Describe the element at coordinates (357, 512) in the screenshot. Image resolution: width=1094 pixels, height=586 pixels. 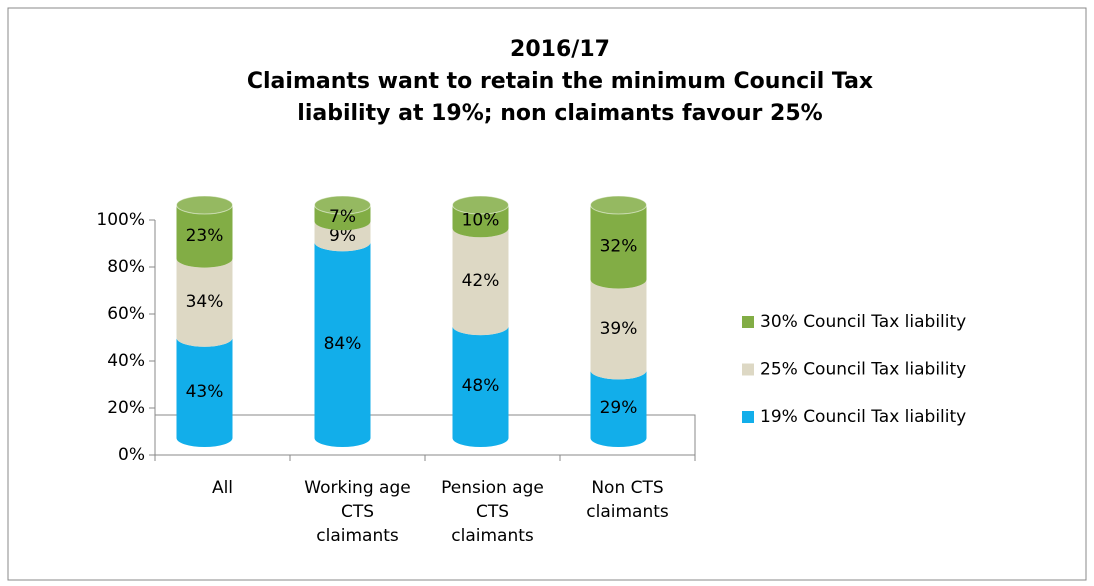
I see `x-tick-label: Working age CTS claimants` at that location.